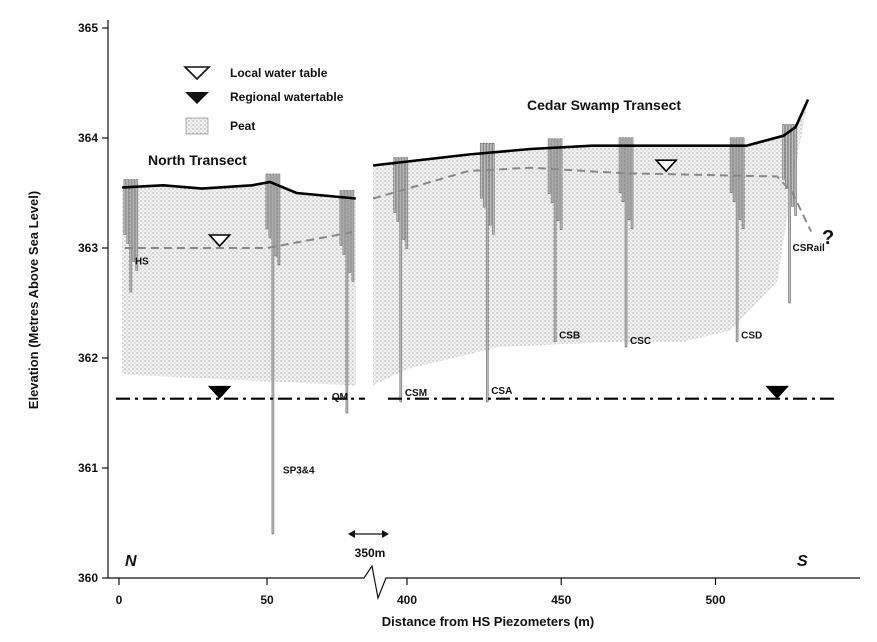 This screenshot has height=642, width=877. I want to click on x-axis-ticks: 0 50 400 450 500, so click(421, 592).